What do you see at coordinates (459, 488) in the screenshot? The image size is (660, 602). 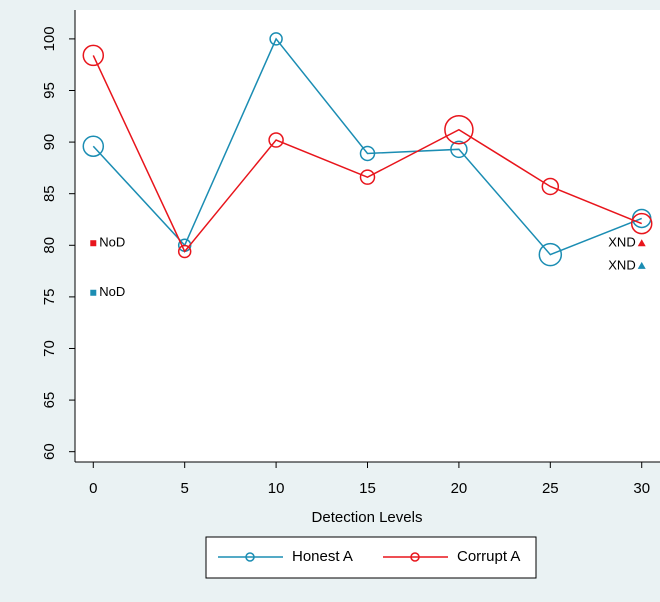 I see `x-tick-label: 20` at bounding box center [459, 488].